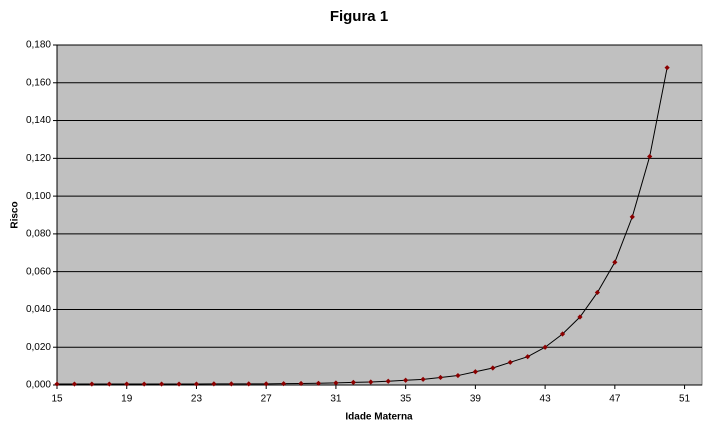 The height and width of the screenshot is (427, 719). What do you see at coordinates (57, 399) in the screenshot?
I see `x-tick-label: 15` at bounding box center [57, 399].